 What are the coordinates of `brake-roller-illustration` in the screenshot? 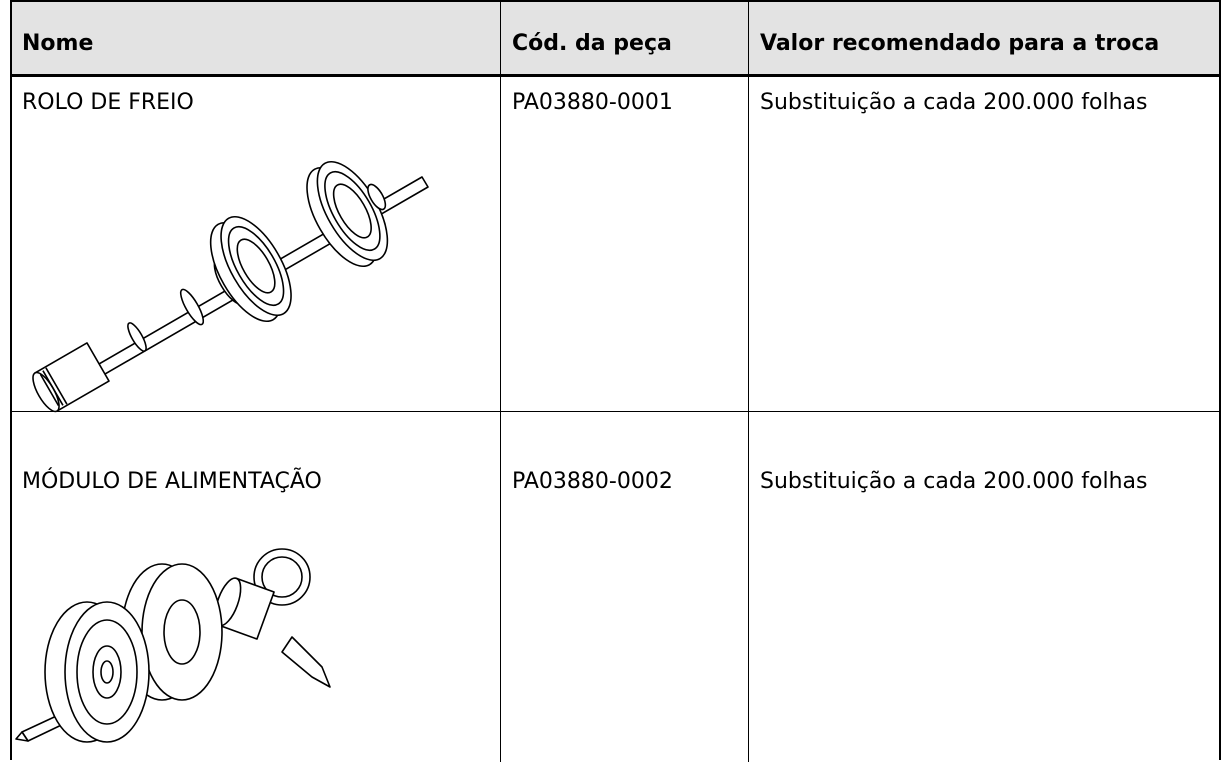 It's located at (230, 286).